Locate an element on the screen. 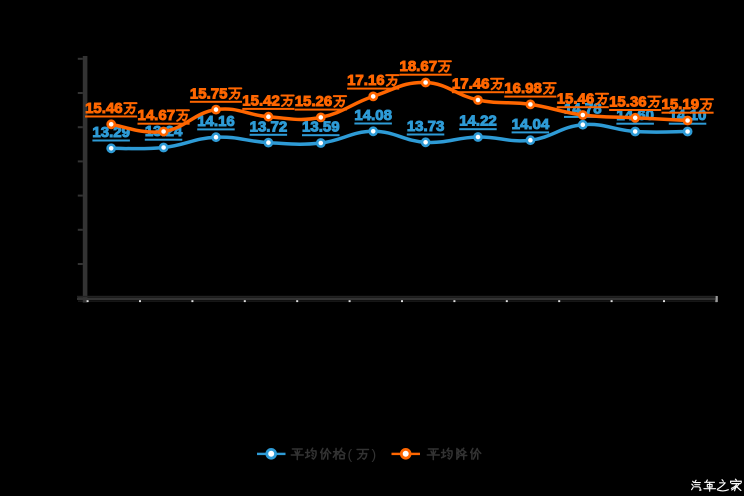  svg-text: 15.26 is located at coordinates (314, 101).